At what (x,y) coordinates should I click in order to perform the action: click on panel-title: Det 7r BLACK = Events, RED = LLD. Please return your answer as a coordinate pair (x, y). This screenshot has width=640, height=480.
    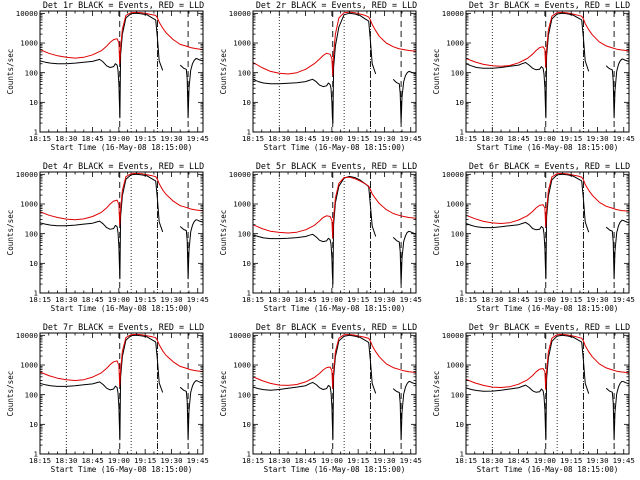
    Looking at the image, I should click on (123, 327).